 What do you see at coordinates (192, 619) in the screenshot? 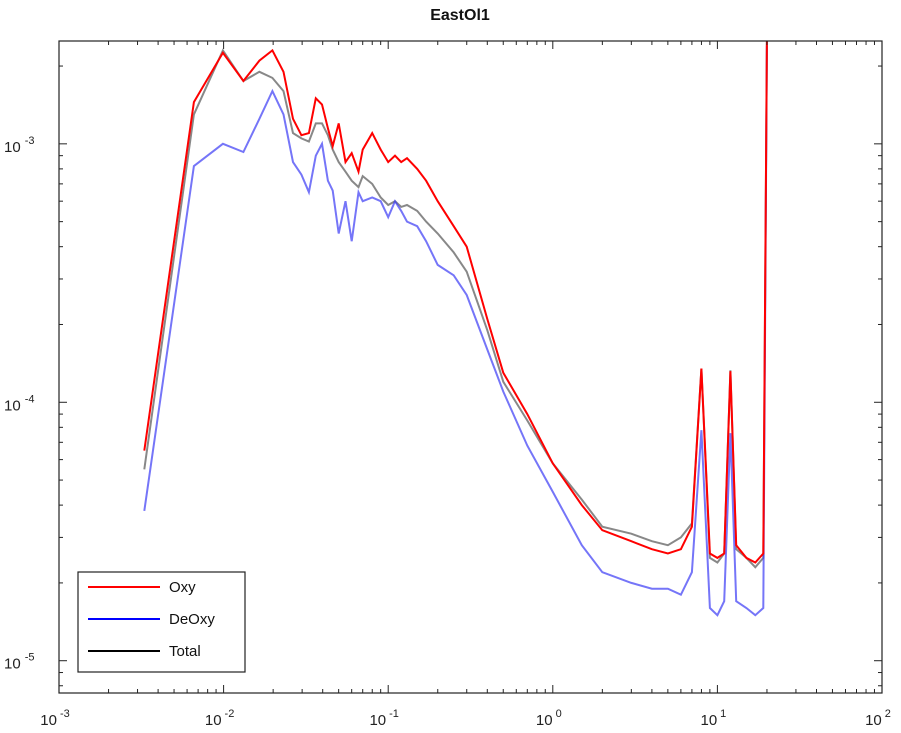
I see `legend-label-deoxy: DeOxy` at bounding box center [192, 619].